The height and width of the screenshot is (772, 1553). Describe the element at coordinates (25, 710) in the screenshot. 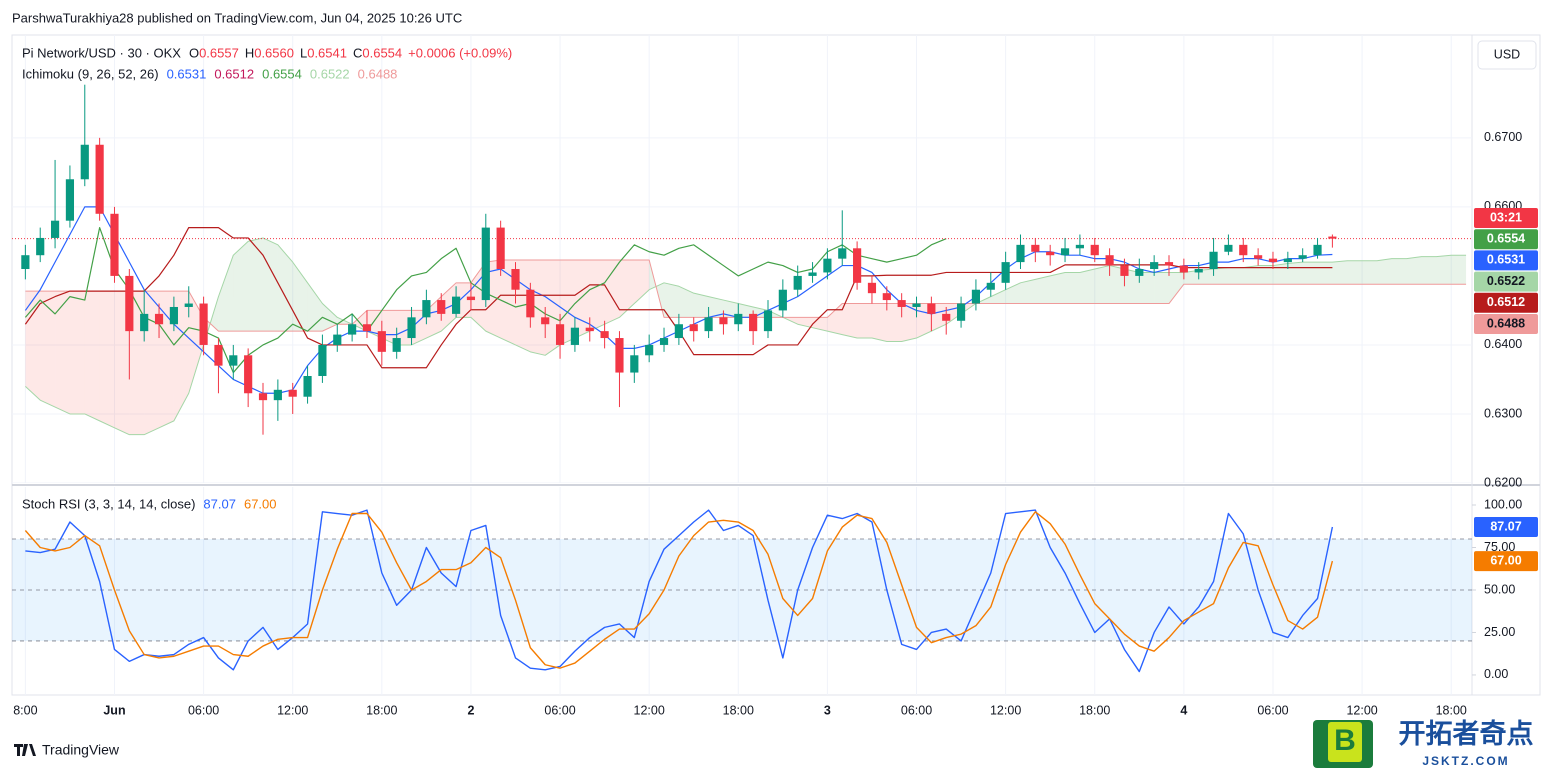

I see `x-tick-label: 8:00` at that location.